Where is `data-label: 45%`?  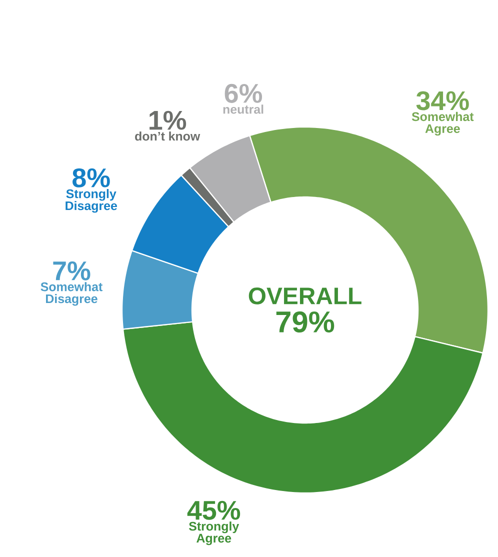 data-label: 45% is located at coordinates (213, 510).